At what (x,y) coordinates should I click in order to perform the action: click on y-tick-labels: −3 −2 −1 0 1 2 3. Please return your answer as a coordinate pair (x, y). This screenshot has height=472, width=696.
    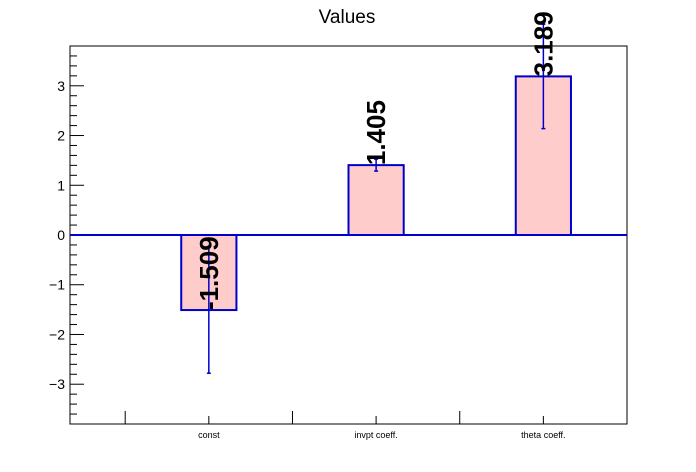
    Looking at the image, I should click on (57, 235).